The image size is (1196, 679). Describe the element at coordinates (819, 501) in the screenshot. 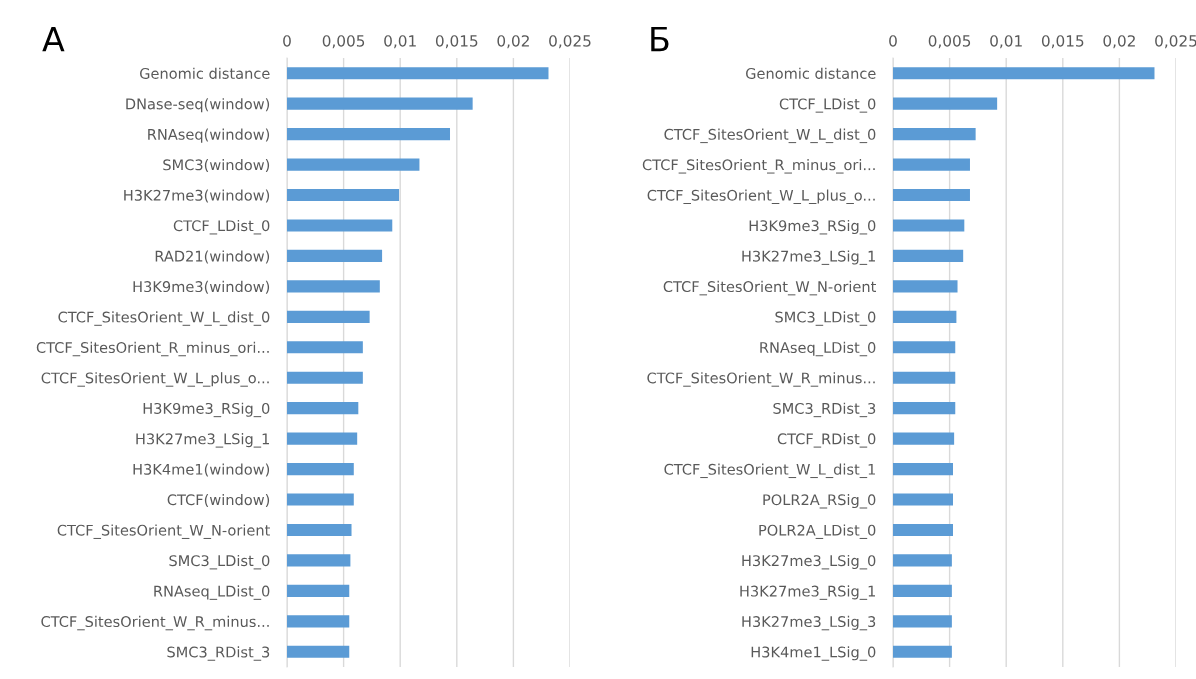

I see `y-tick-label: POLR2A_RSig_0` at that location.